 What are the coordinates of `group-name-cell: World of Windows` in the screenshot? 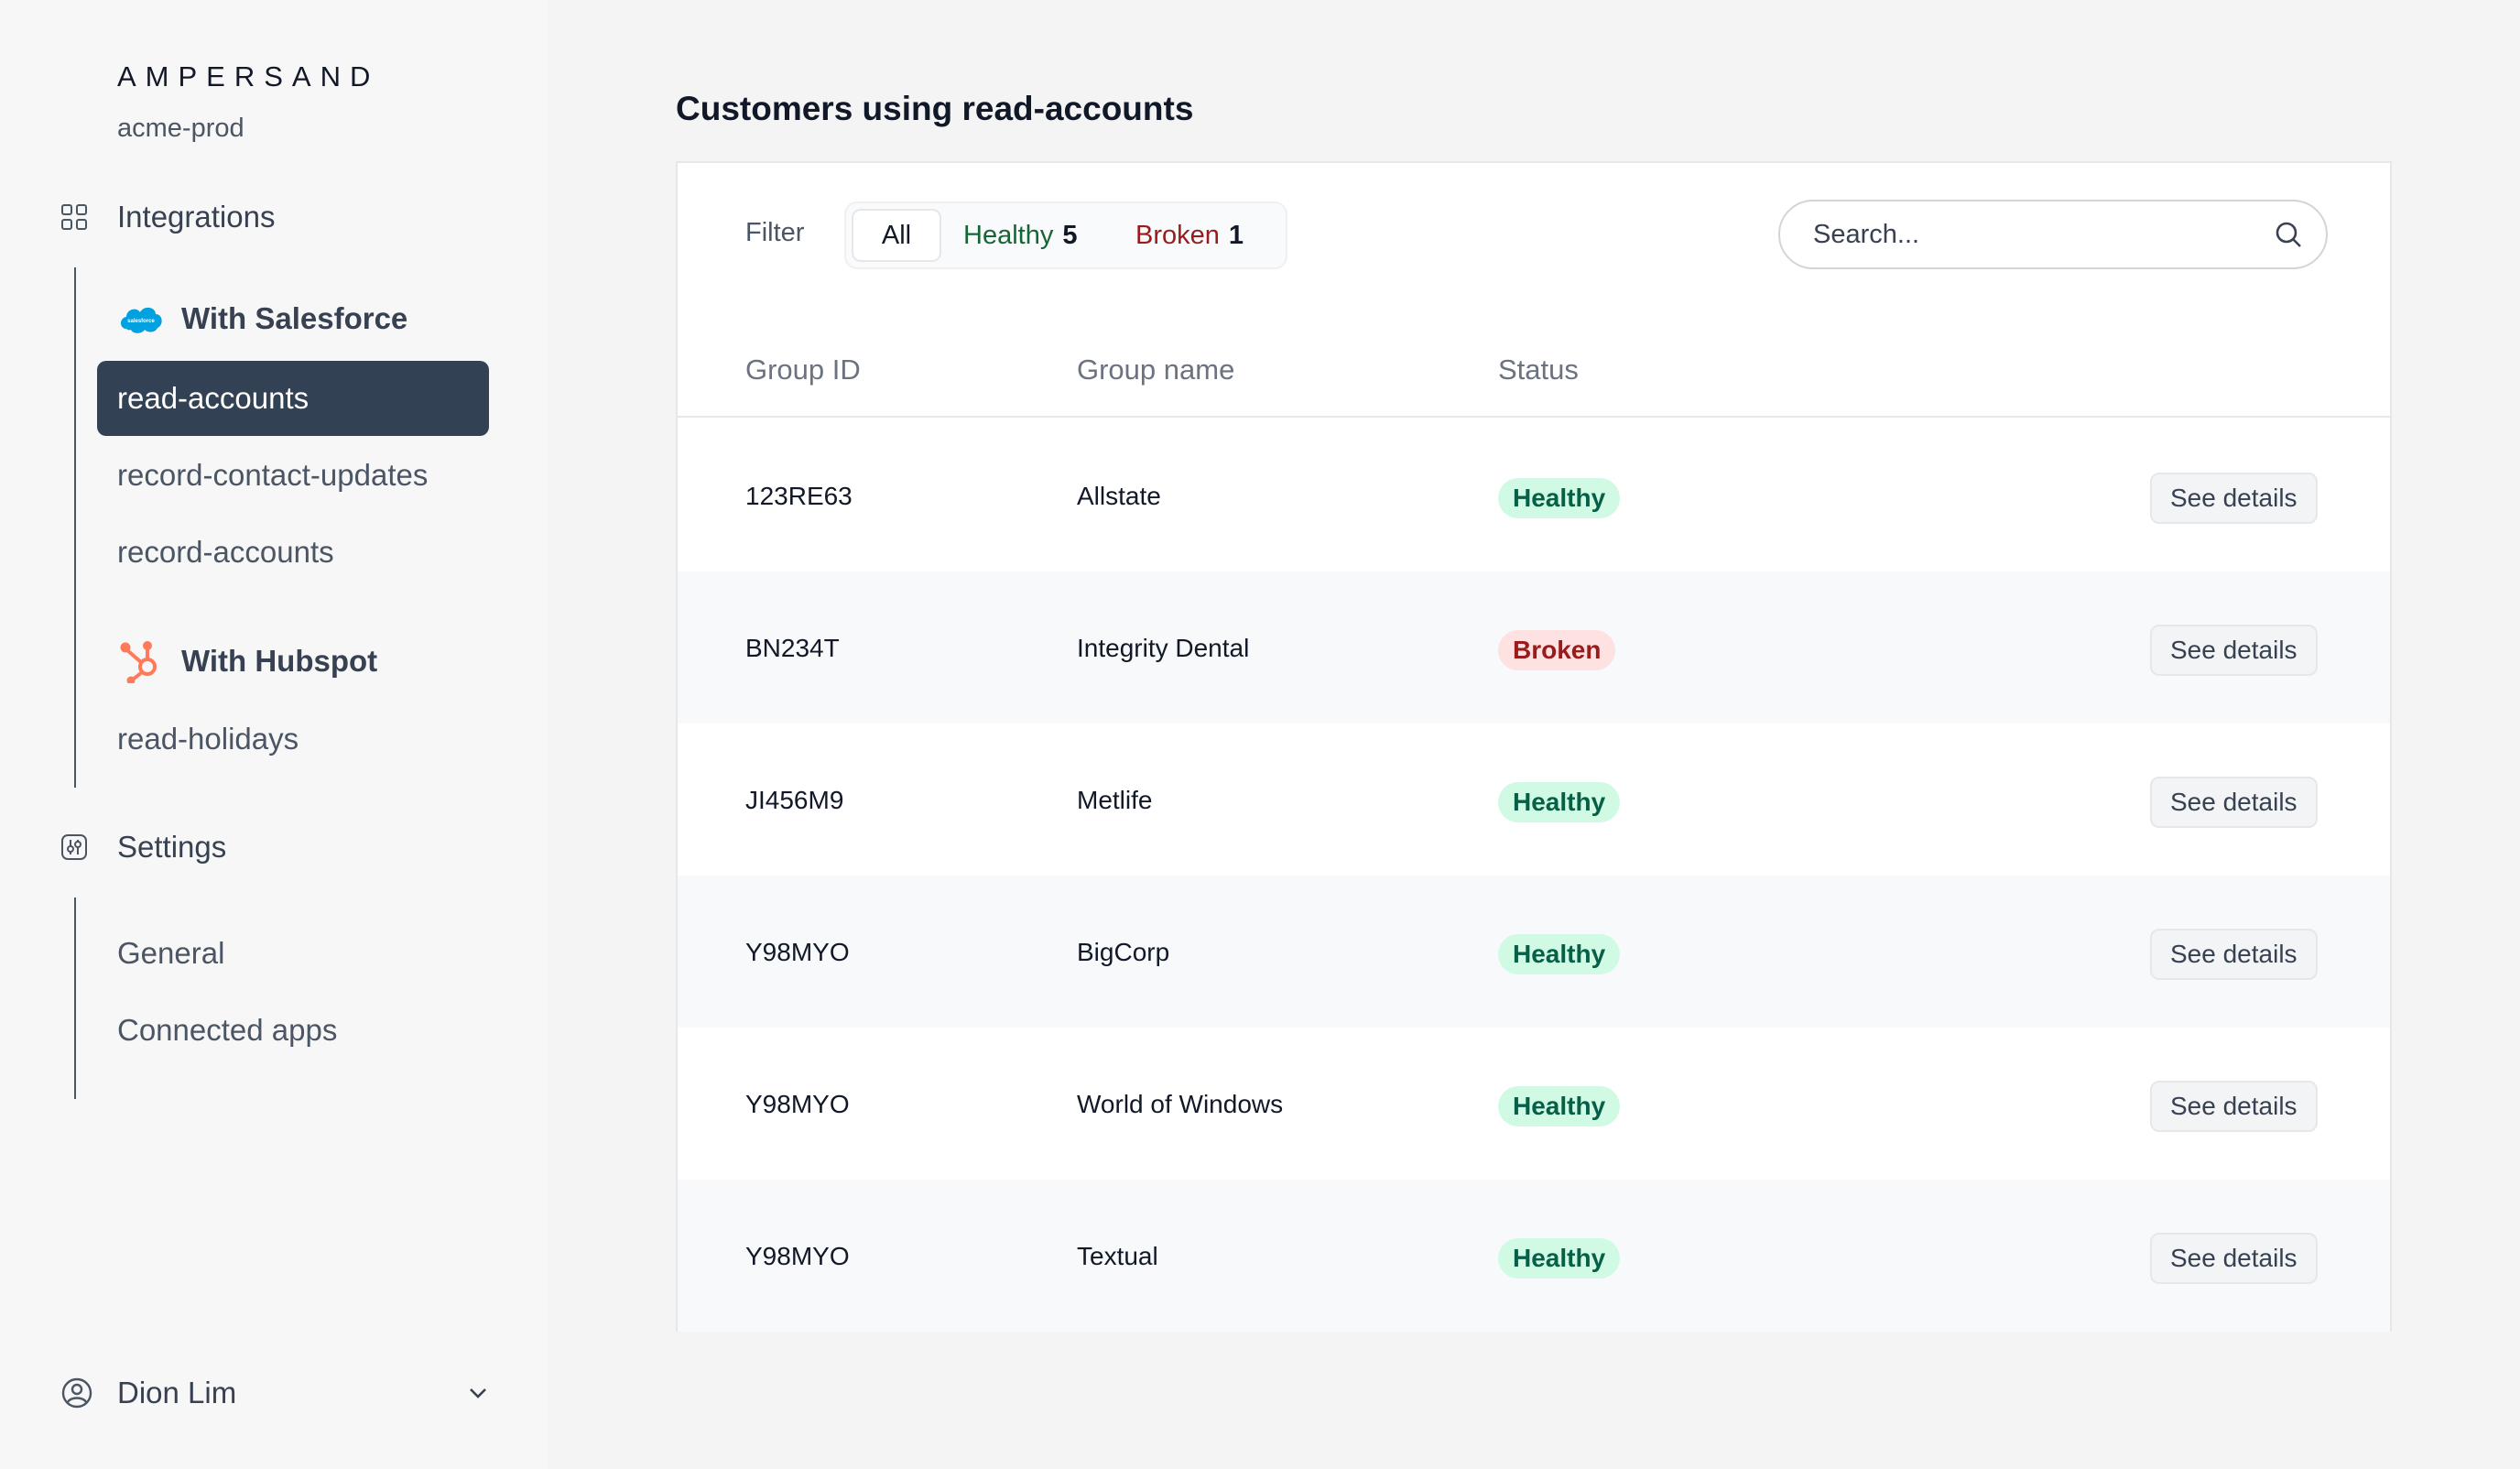 It's located at (1180, 1104).